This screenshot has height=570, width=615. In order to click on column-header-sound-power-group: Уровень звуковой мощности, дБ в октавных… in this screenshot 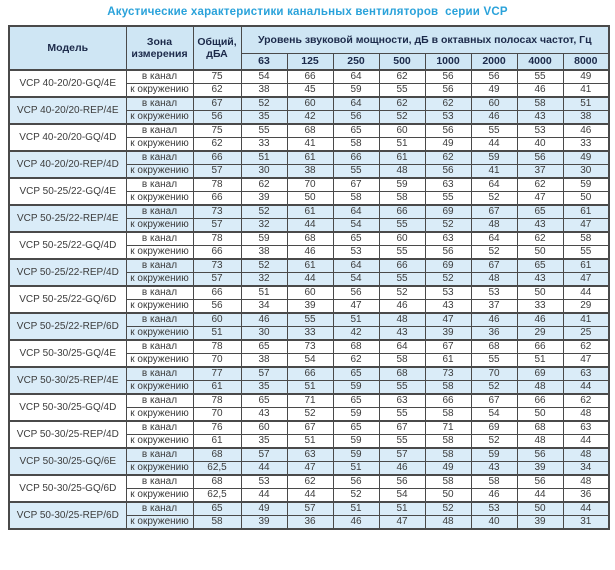, I will do `click(425, 39)`.